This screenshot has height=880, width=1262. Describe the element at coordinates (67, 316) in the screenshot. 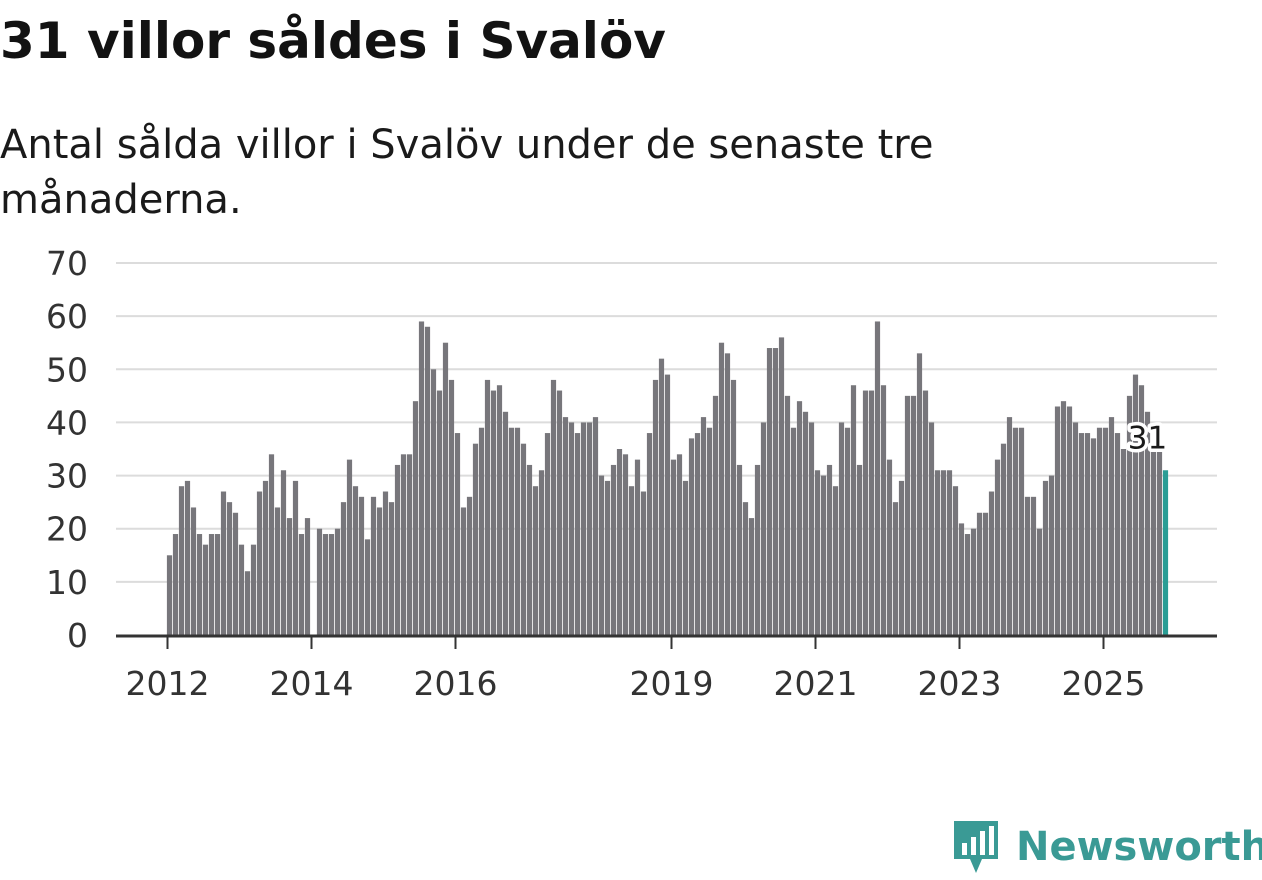

I see `y-tick-label: 60` at that location.